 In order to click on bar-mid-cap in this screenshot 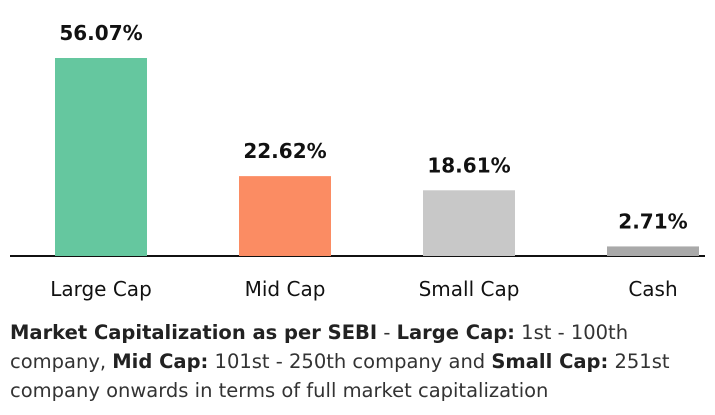, I will do `click(285, 216)`.